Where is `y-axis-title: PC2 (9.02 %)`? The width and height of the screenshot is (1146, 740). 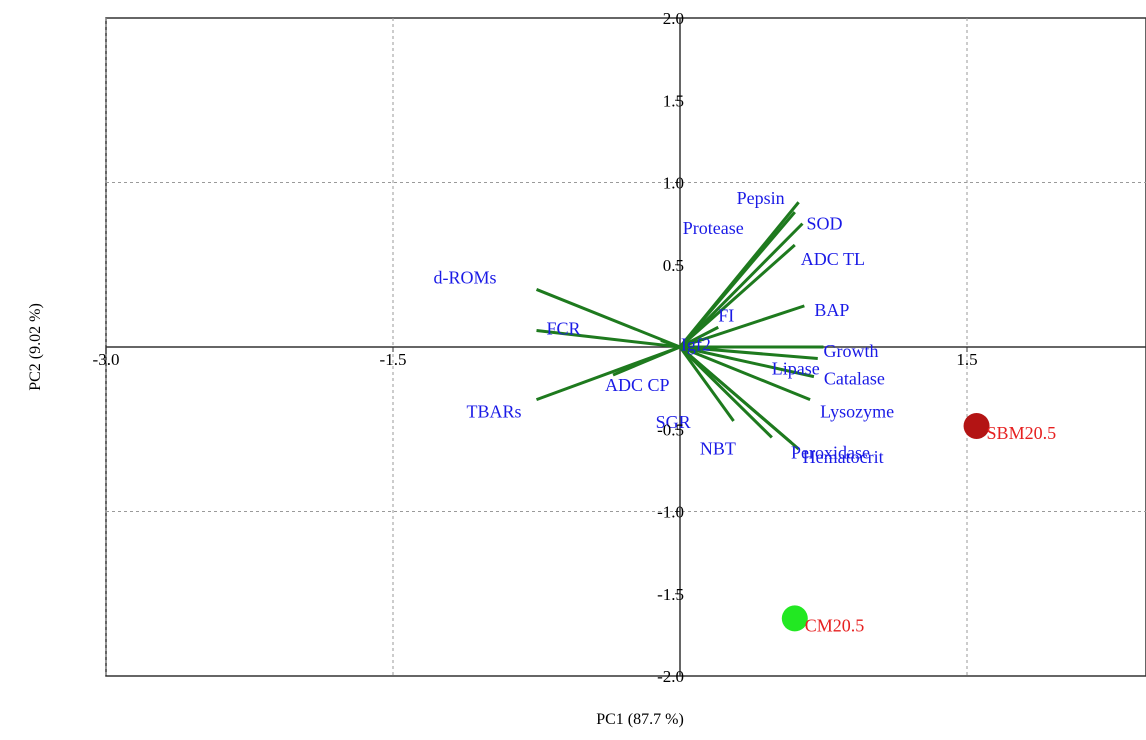 y-axis-title: PC2 (9.02 %) is located at coordinates (35, 347).